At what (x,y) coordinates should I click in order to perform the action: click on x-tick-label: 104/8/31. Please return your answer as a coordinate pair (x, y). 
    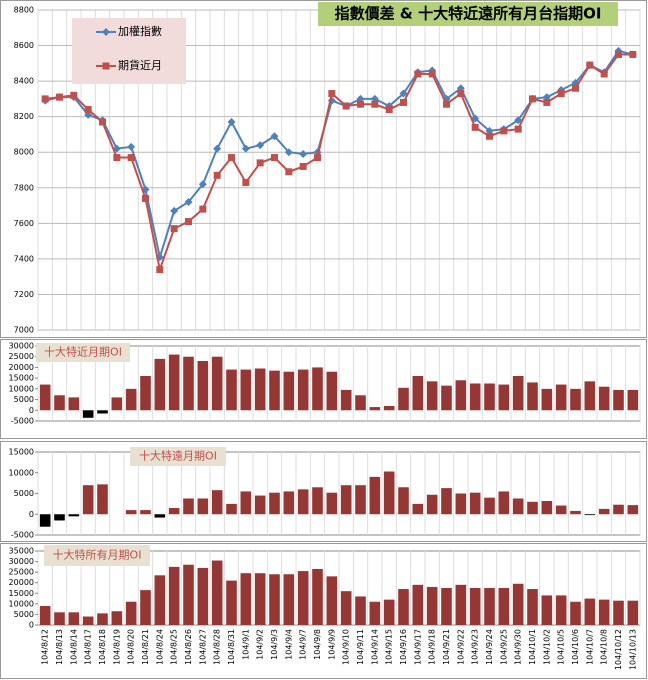
    Looking at the image, I should click on (231, 647).